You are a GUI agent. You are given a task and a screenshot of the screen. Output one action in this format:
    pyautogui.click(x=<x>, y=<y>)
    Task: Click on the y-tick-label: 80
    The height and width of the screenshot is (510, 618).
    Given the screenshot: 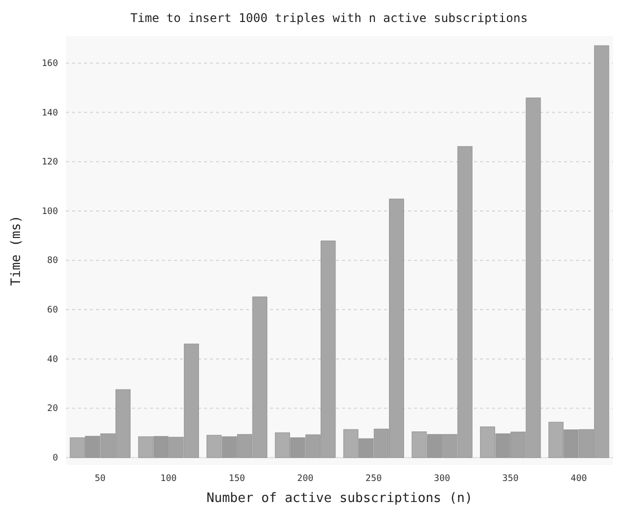 What is the action you would take?
    pyautogui.click(x=52, y=261)
    